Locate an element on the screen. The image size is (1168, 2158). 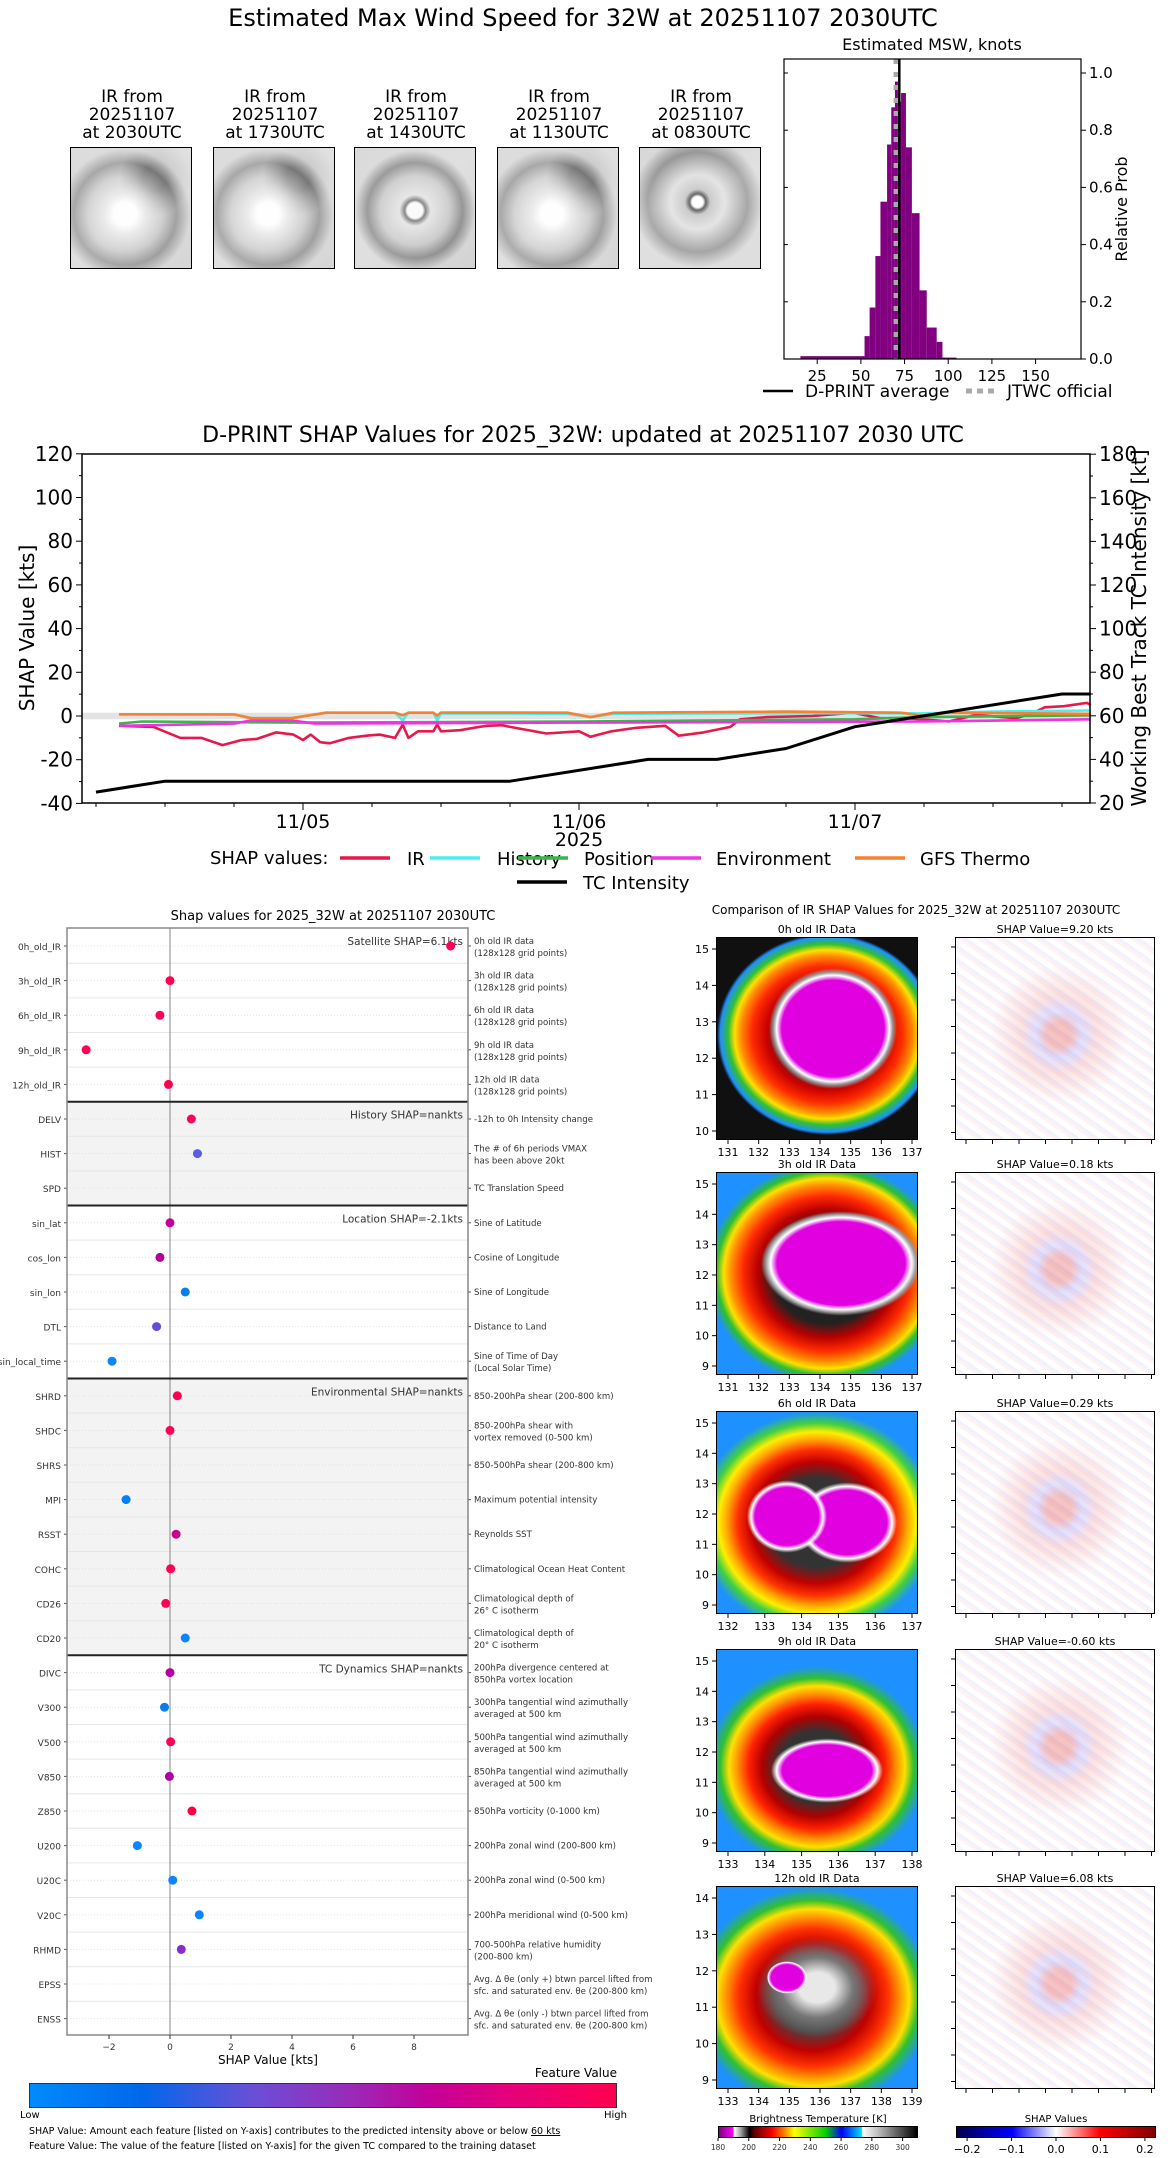
colorbar-tick-label: 260 is located at coordinates (841, 2147).